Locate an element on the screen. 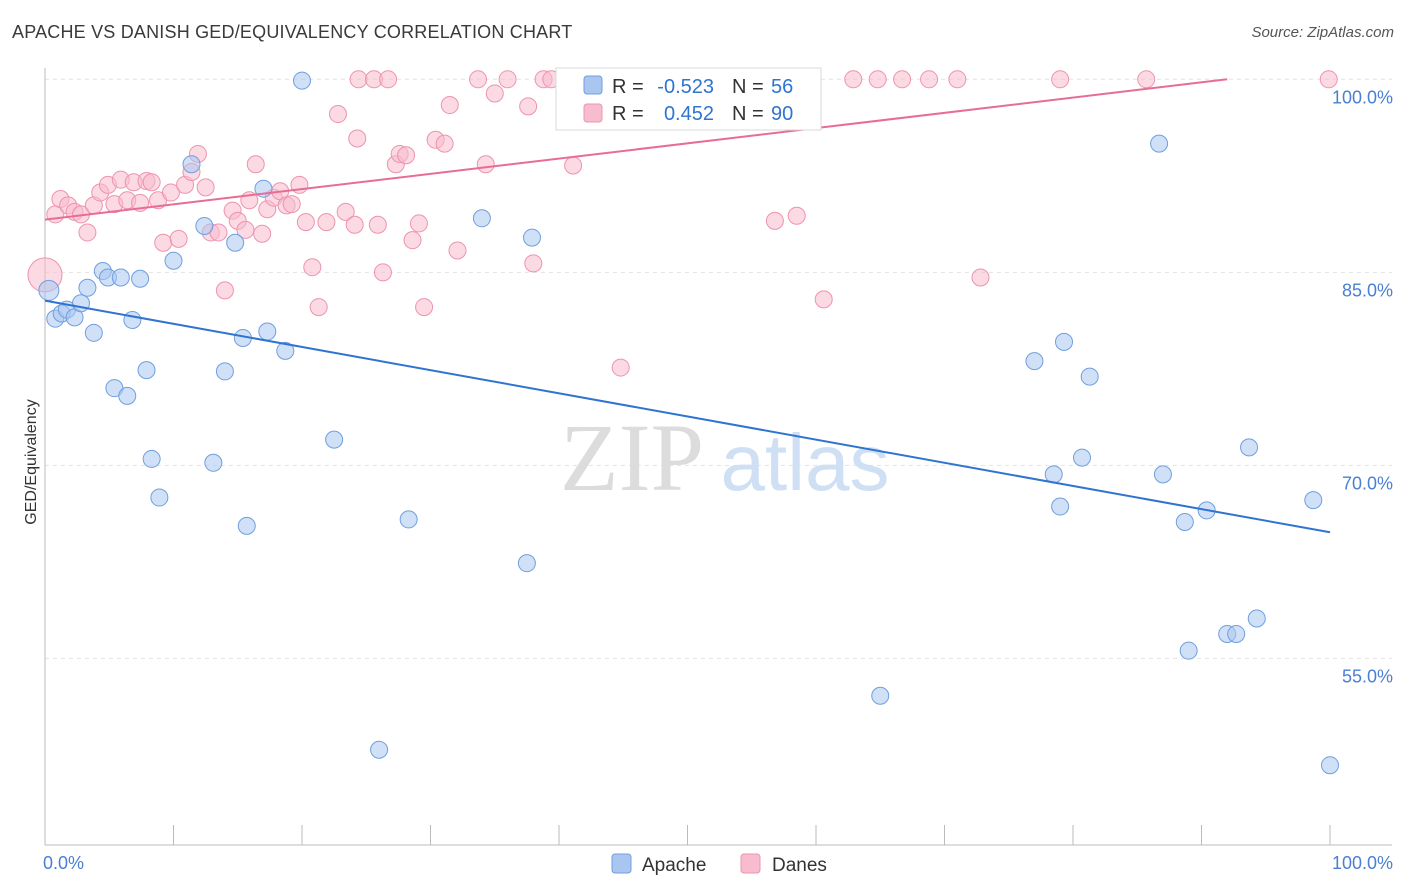 This screenshot has width=1406, height=892. apache-n-value: 56 is located at coordinates (782, 87).